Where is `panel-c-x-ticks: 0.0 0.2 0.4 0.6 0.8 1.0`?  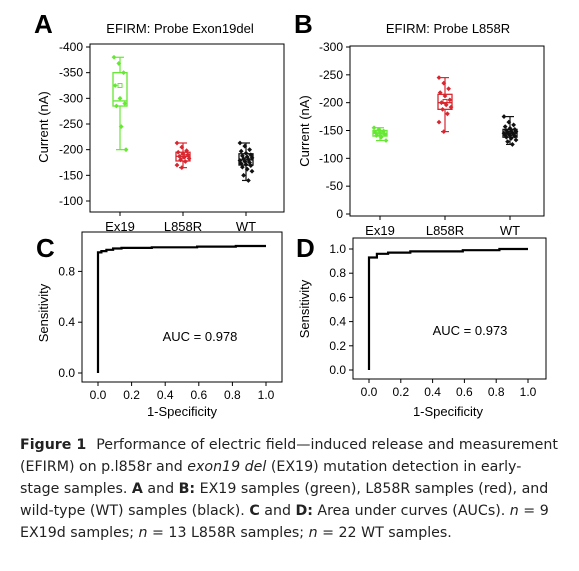
panel-c-x-ticks: 0.0 0.2 0.4 0.6 0.8 1.0 is located at coordinates (182, 392).